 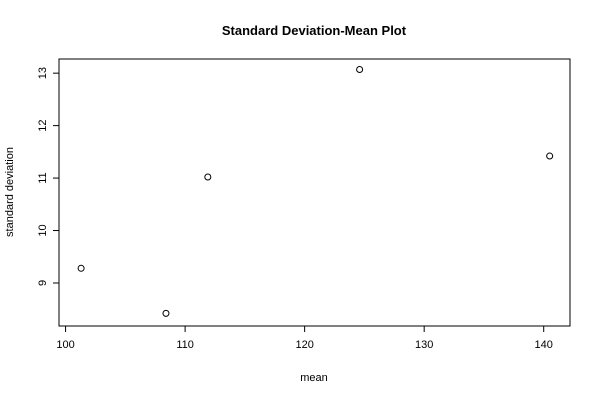 What do you see at coordinates (314, 30) in the screenshot?
I see `chart-title: Standard Deviation-Mean Plot` at bounding box center [314, 30].